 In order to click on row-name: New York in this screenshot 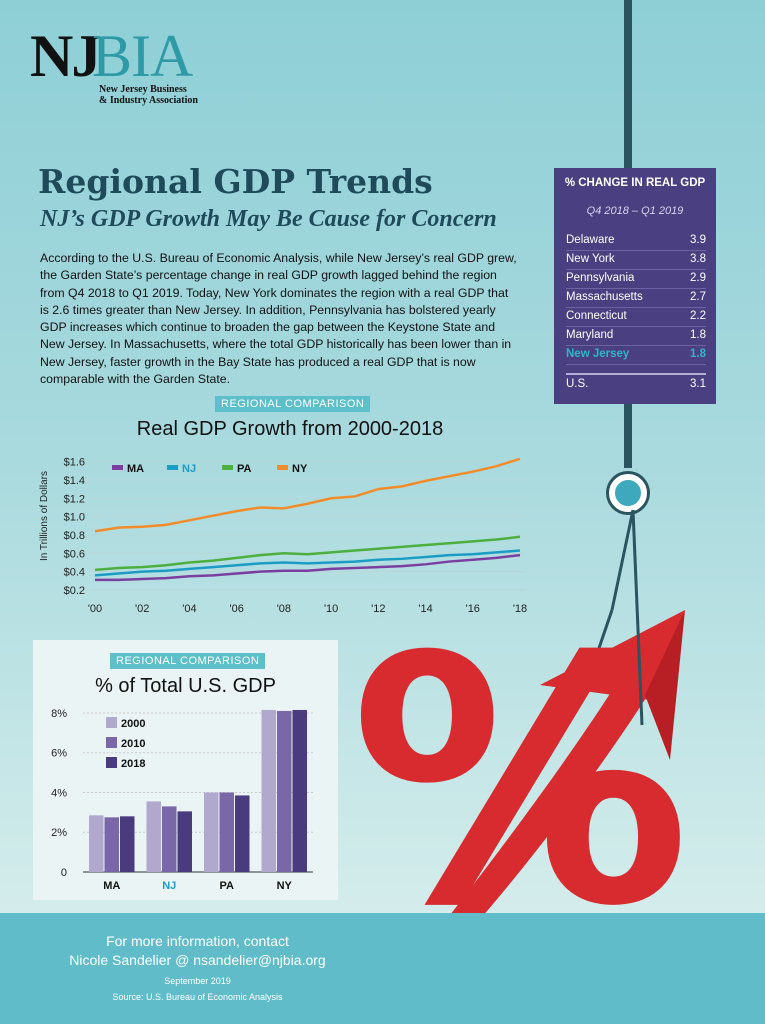, I will do `click(590, 259)`.